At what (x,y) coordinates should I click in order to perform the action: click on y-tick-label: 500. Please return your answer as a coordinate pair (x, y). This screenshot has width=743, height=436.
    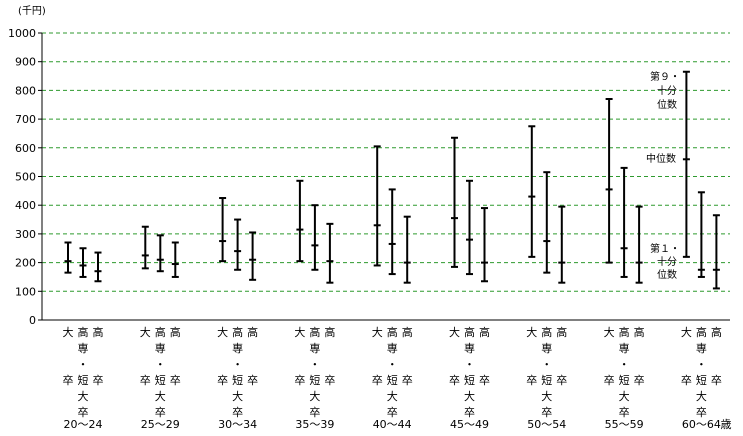
    Looking at the image, I should click on (25, 177).